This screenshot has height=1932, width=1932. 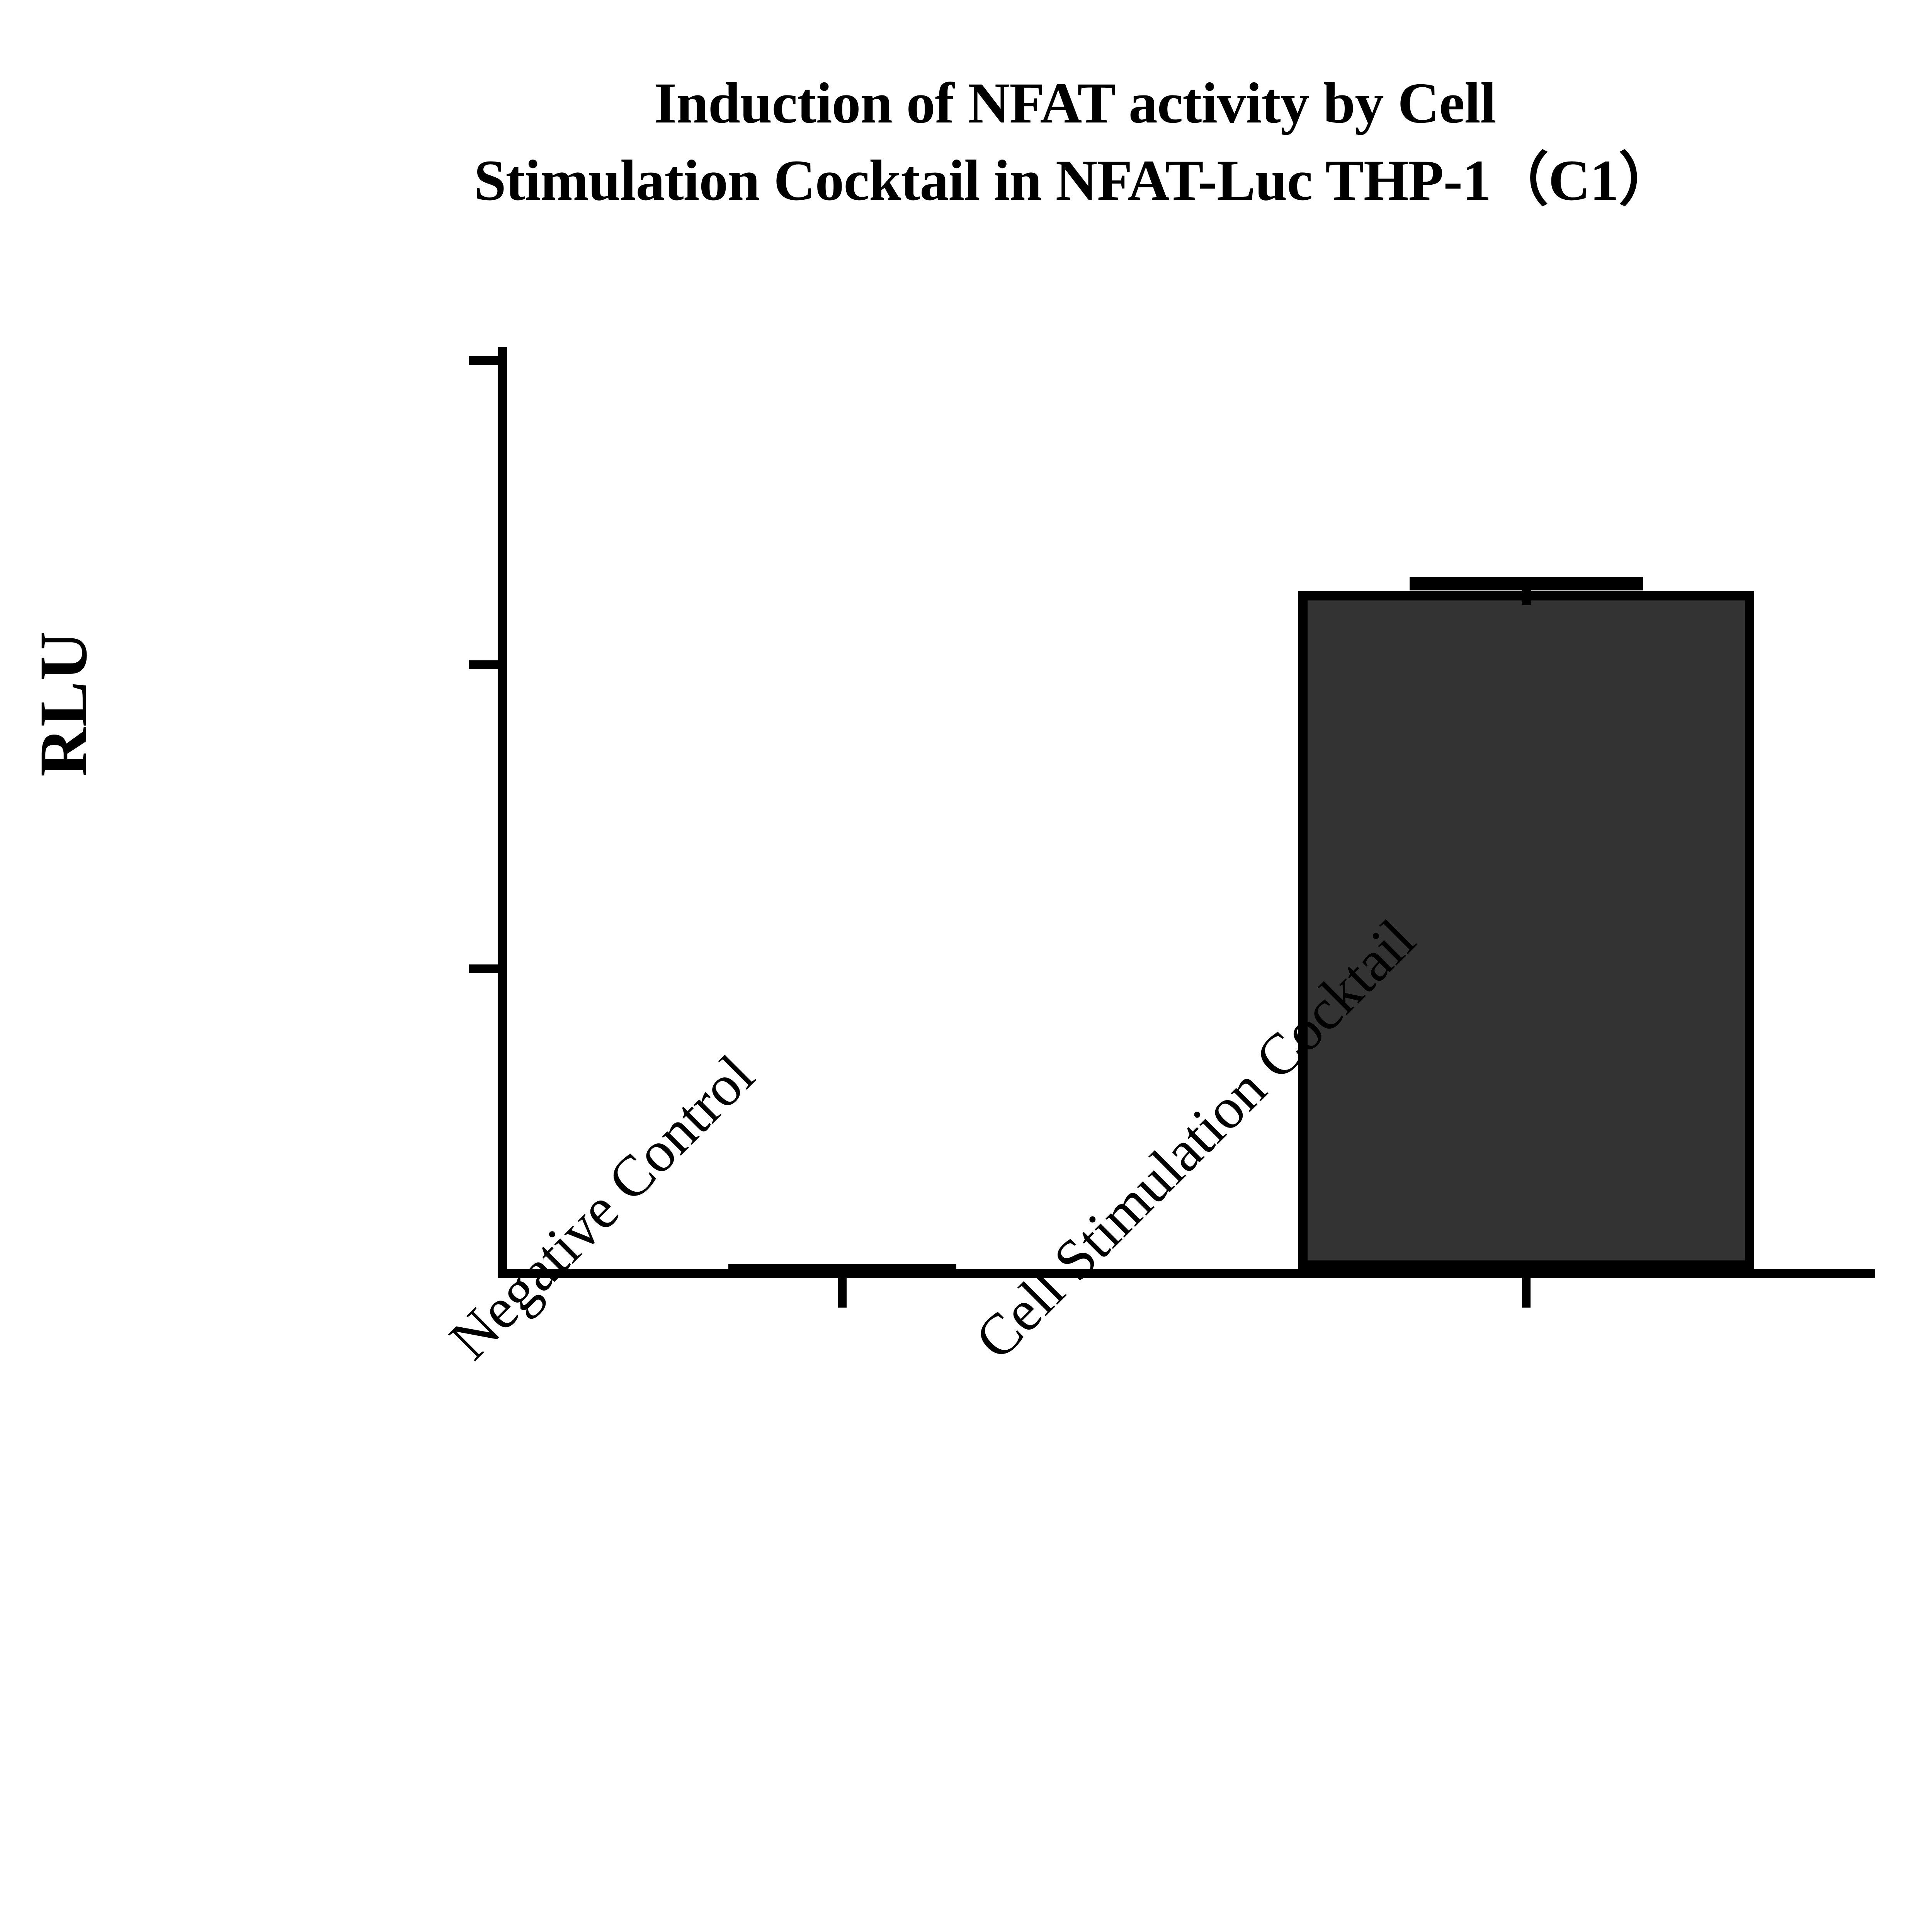 What do you see at coordinates (842, 1269) in the screenshot?
I see `bar-negative-control` at bounding box center [842, 1269].